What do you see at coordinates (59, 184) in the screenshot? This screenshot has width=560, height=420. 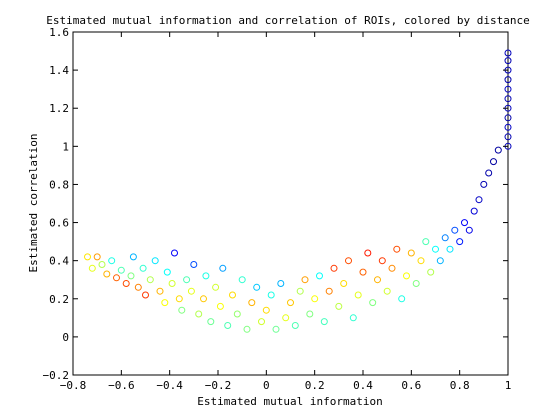 I see `y-tick-label: 0.8` at bounding box center [59, 184].